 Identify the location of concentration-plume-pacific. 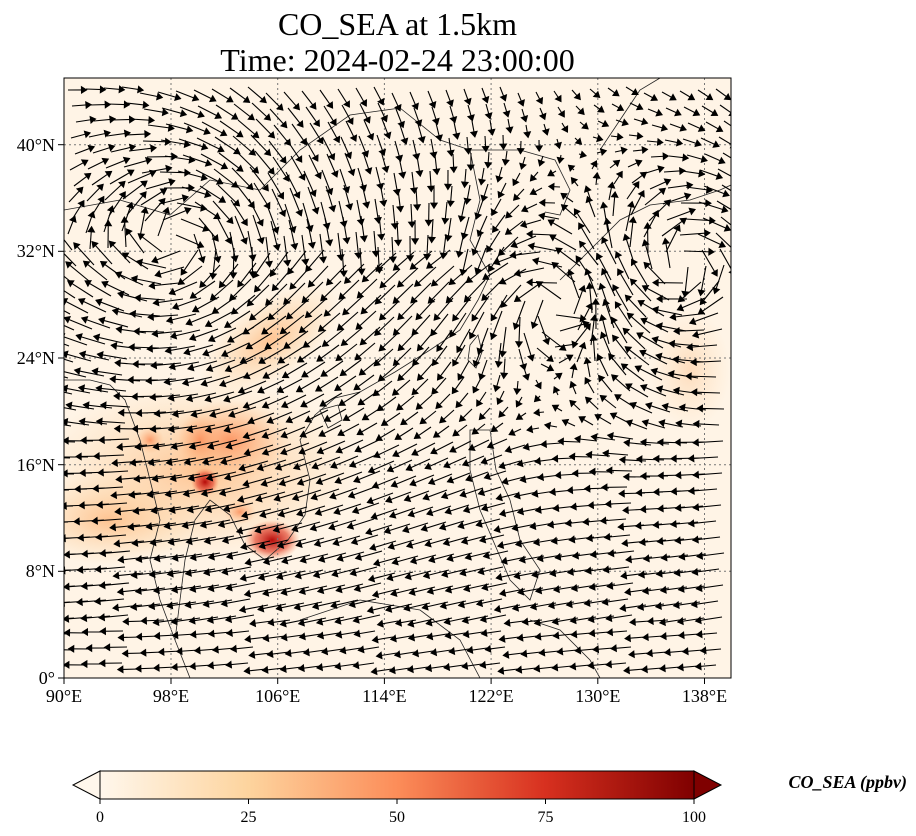
(690, 370).